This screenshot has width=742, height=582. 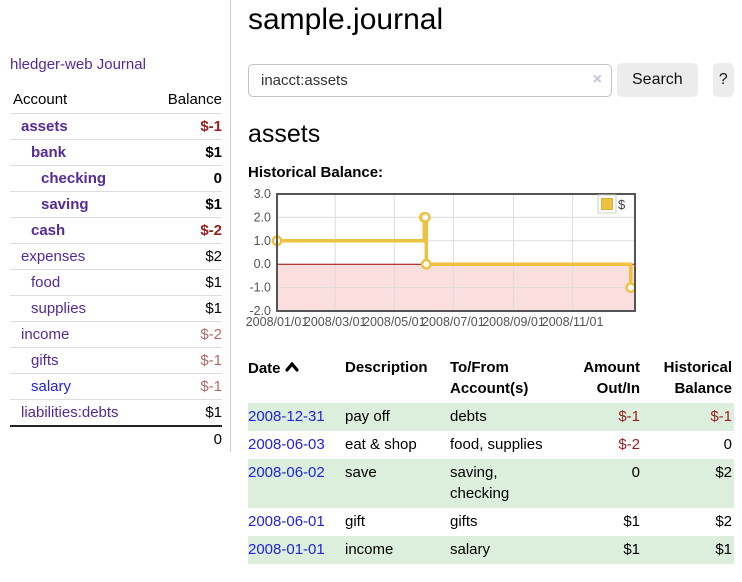 What do you see at coordinates (453, 322) in the screenshot?
I see `svg-text: 2008/07/01` at bounding box center [453, 322].